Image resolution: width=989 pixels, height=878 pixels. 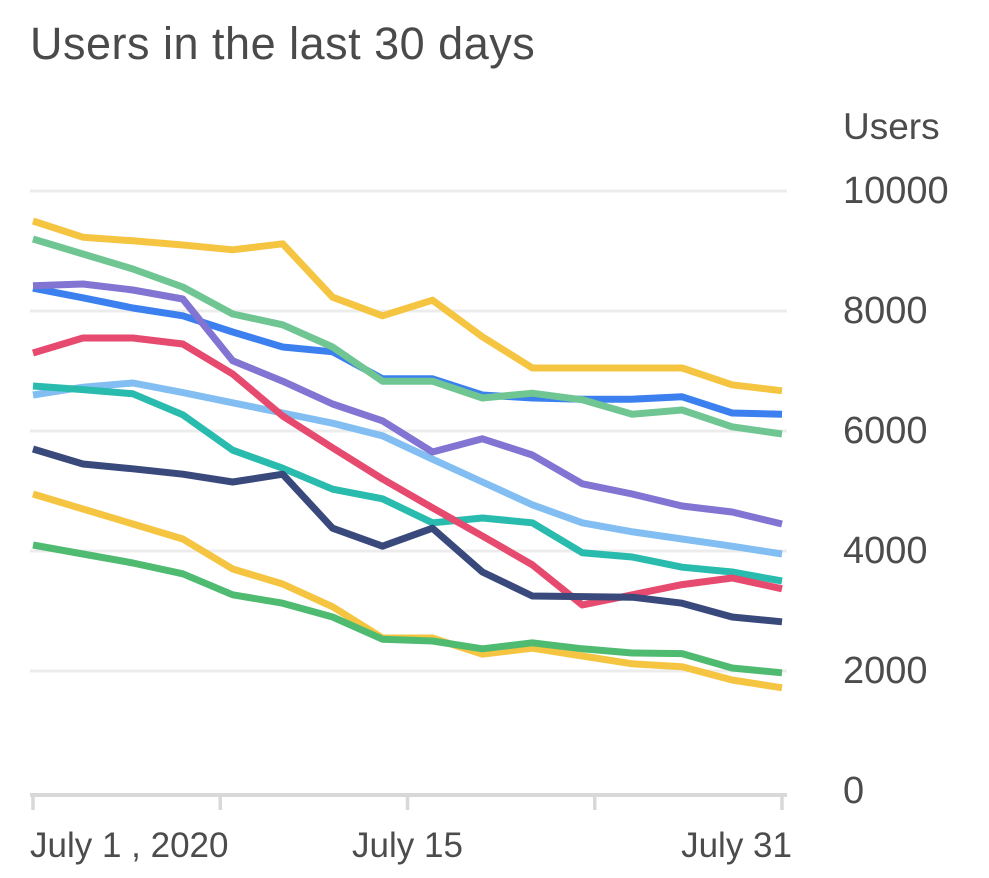 I want to click on y-tick-label-8000: 8000, so click(x=885, y=311).